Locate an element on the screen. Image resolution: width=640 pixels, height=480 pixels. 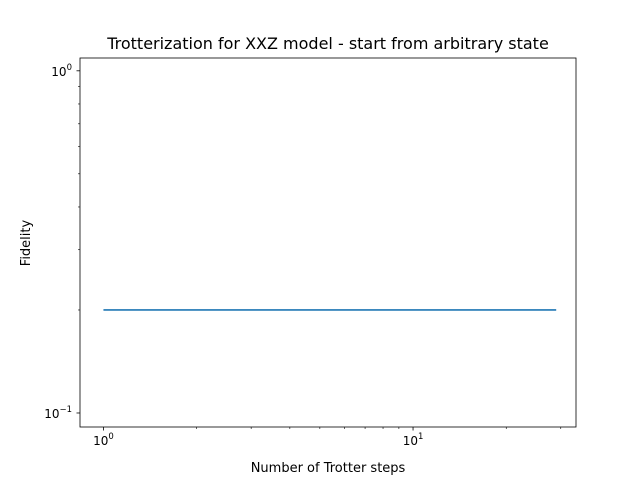
x-tick-label: 10¹ is located at coordinates (413, 440).